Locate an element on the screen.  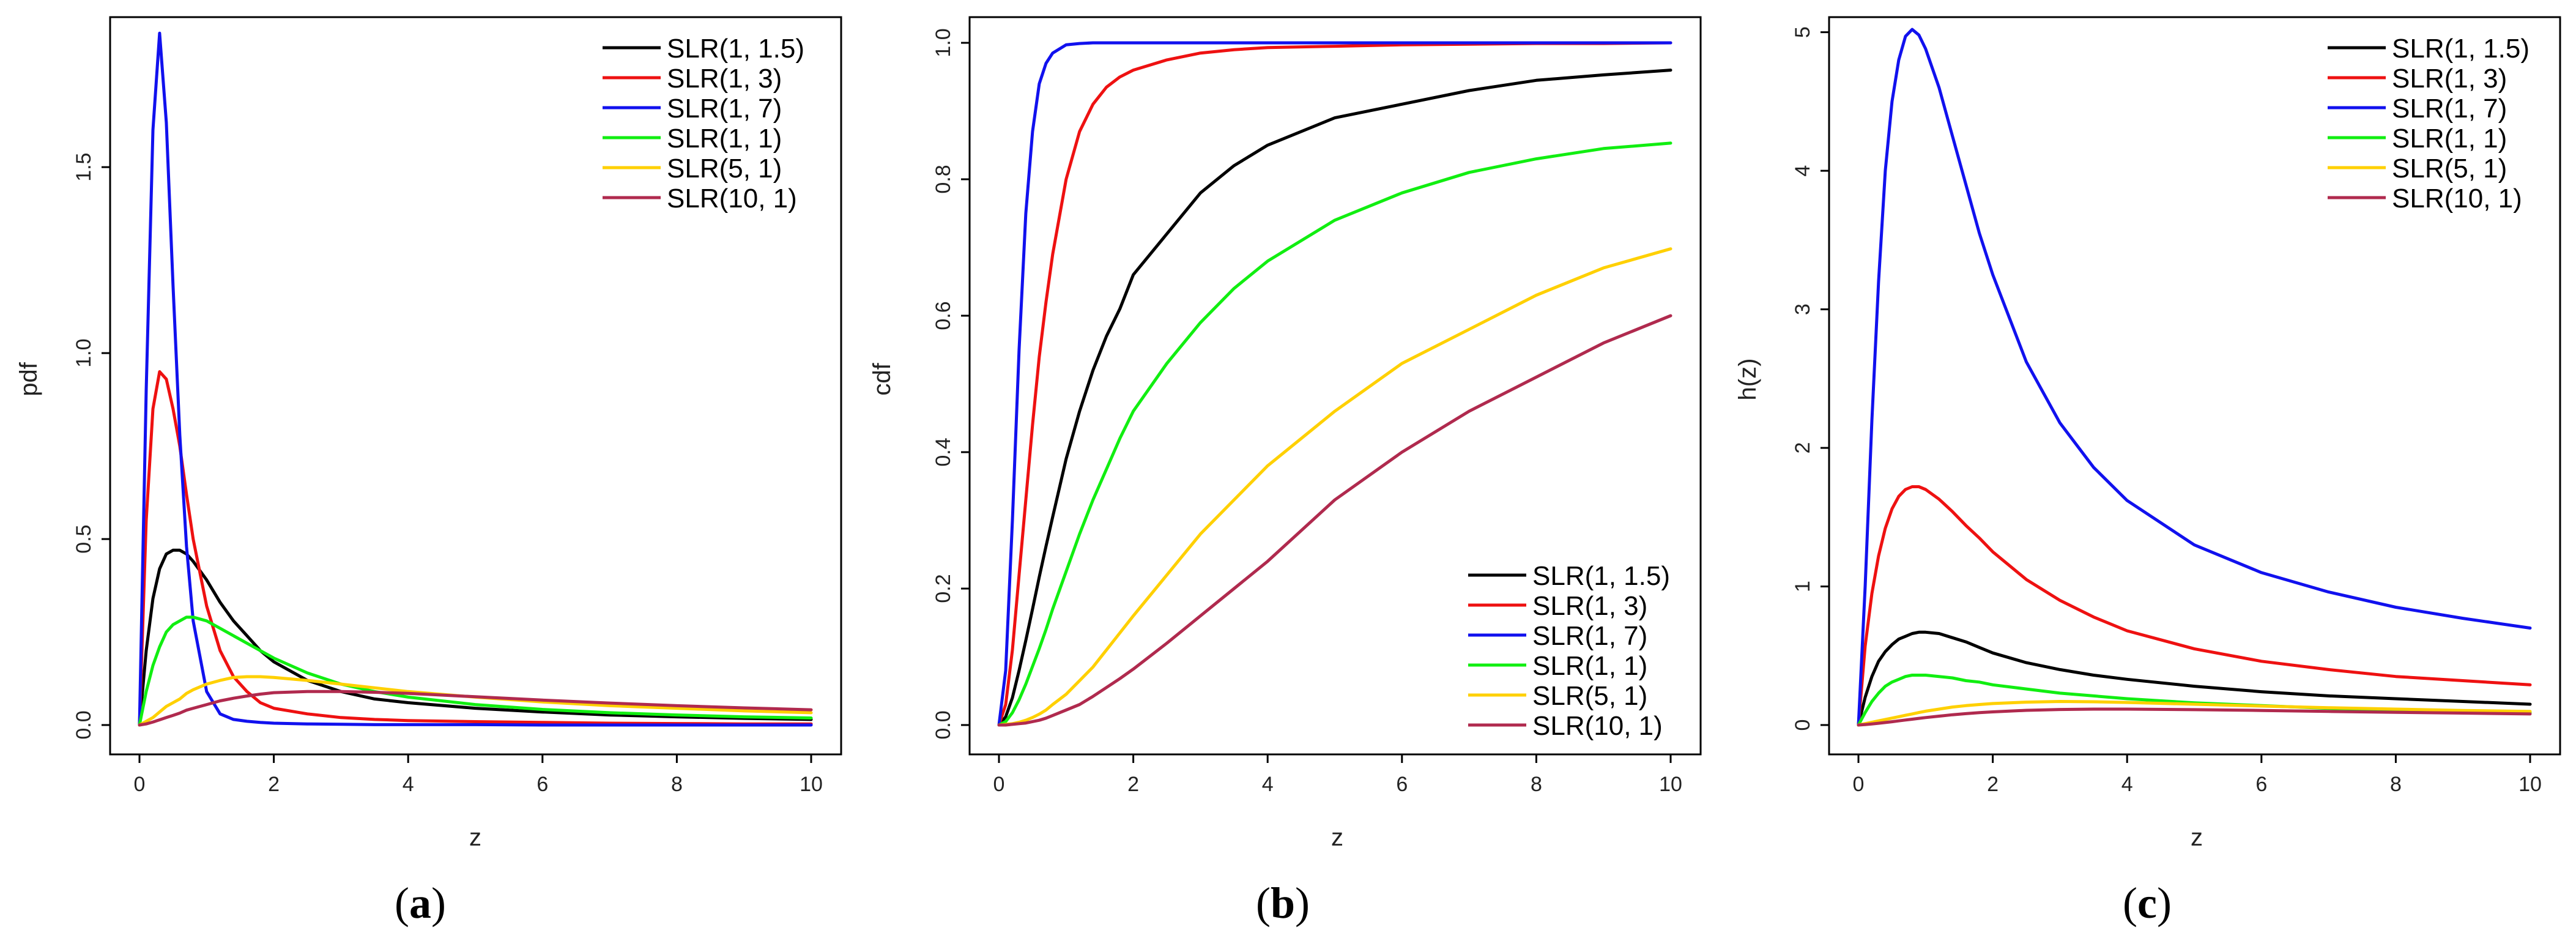
y-tick-label: 0.5 is located at coordinates (83, 538).